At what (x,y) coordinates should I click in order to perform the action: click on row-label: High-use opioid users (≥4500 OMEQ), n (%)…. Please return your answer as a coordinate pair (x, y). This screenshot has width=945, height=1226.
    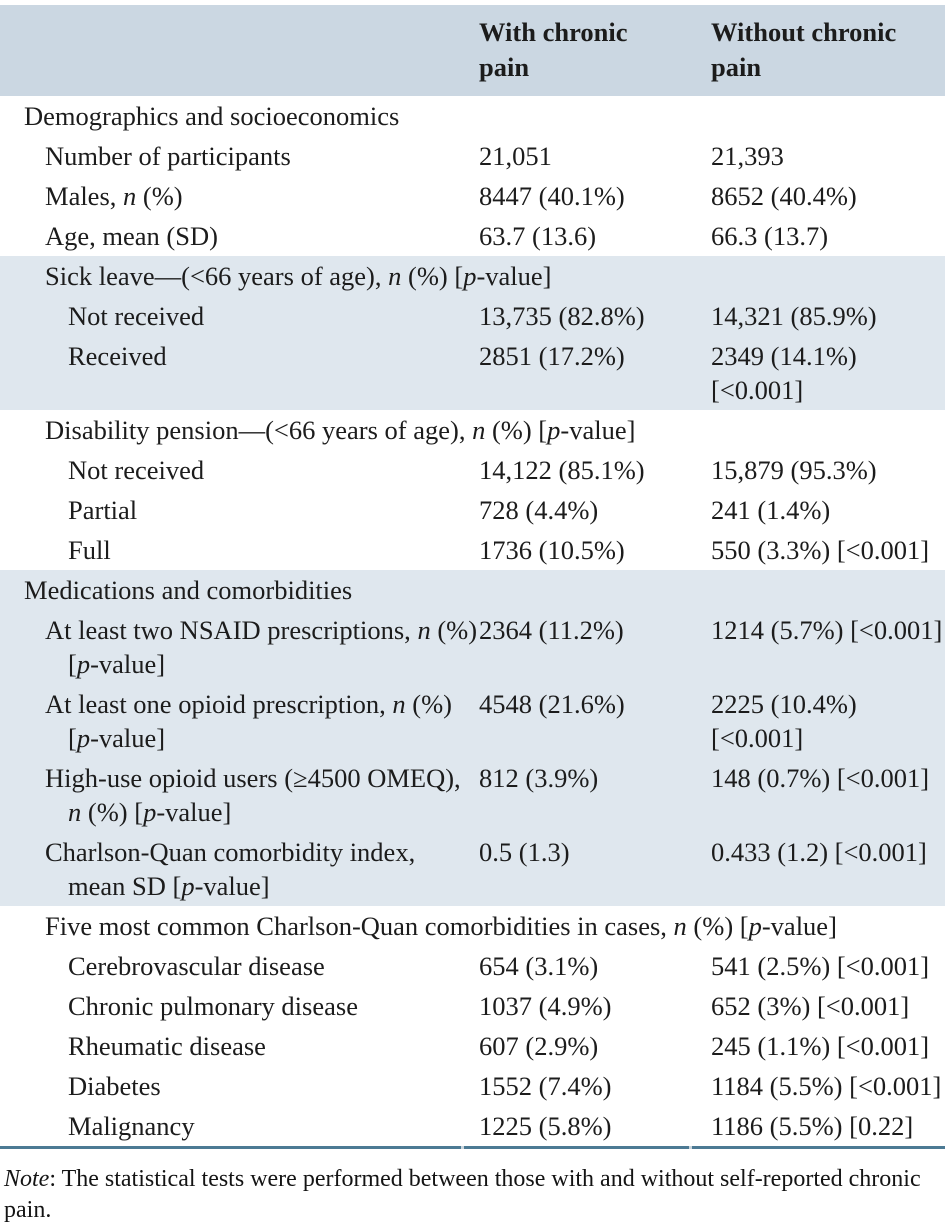
    Looking at the image, I should click on (239, 795).